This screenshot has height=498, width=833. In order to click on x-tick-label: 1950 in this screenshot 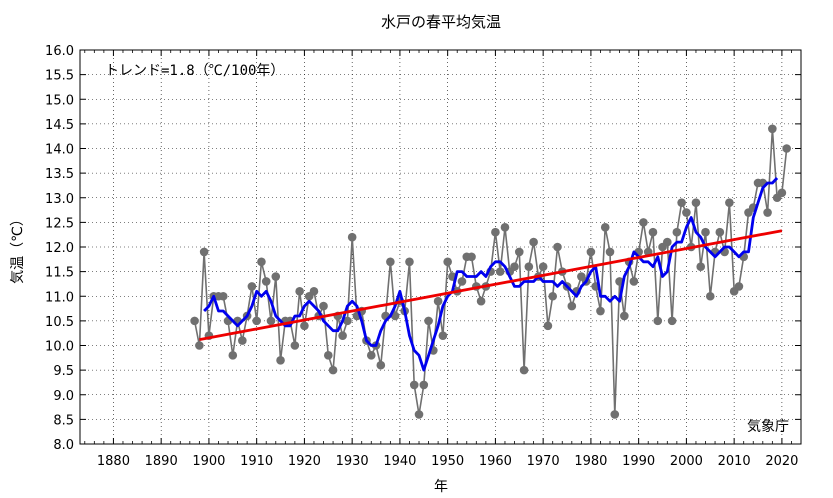, I will do `click(447, 461)`.